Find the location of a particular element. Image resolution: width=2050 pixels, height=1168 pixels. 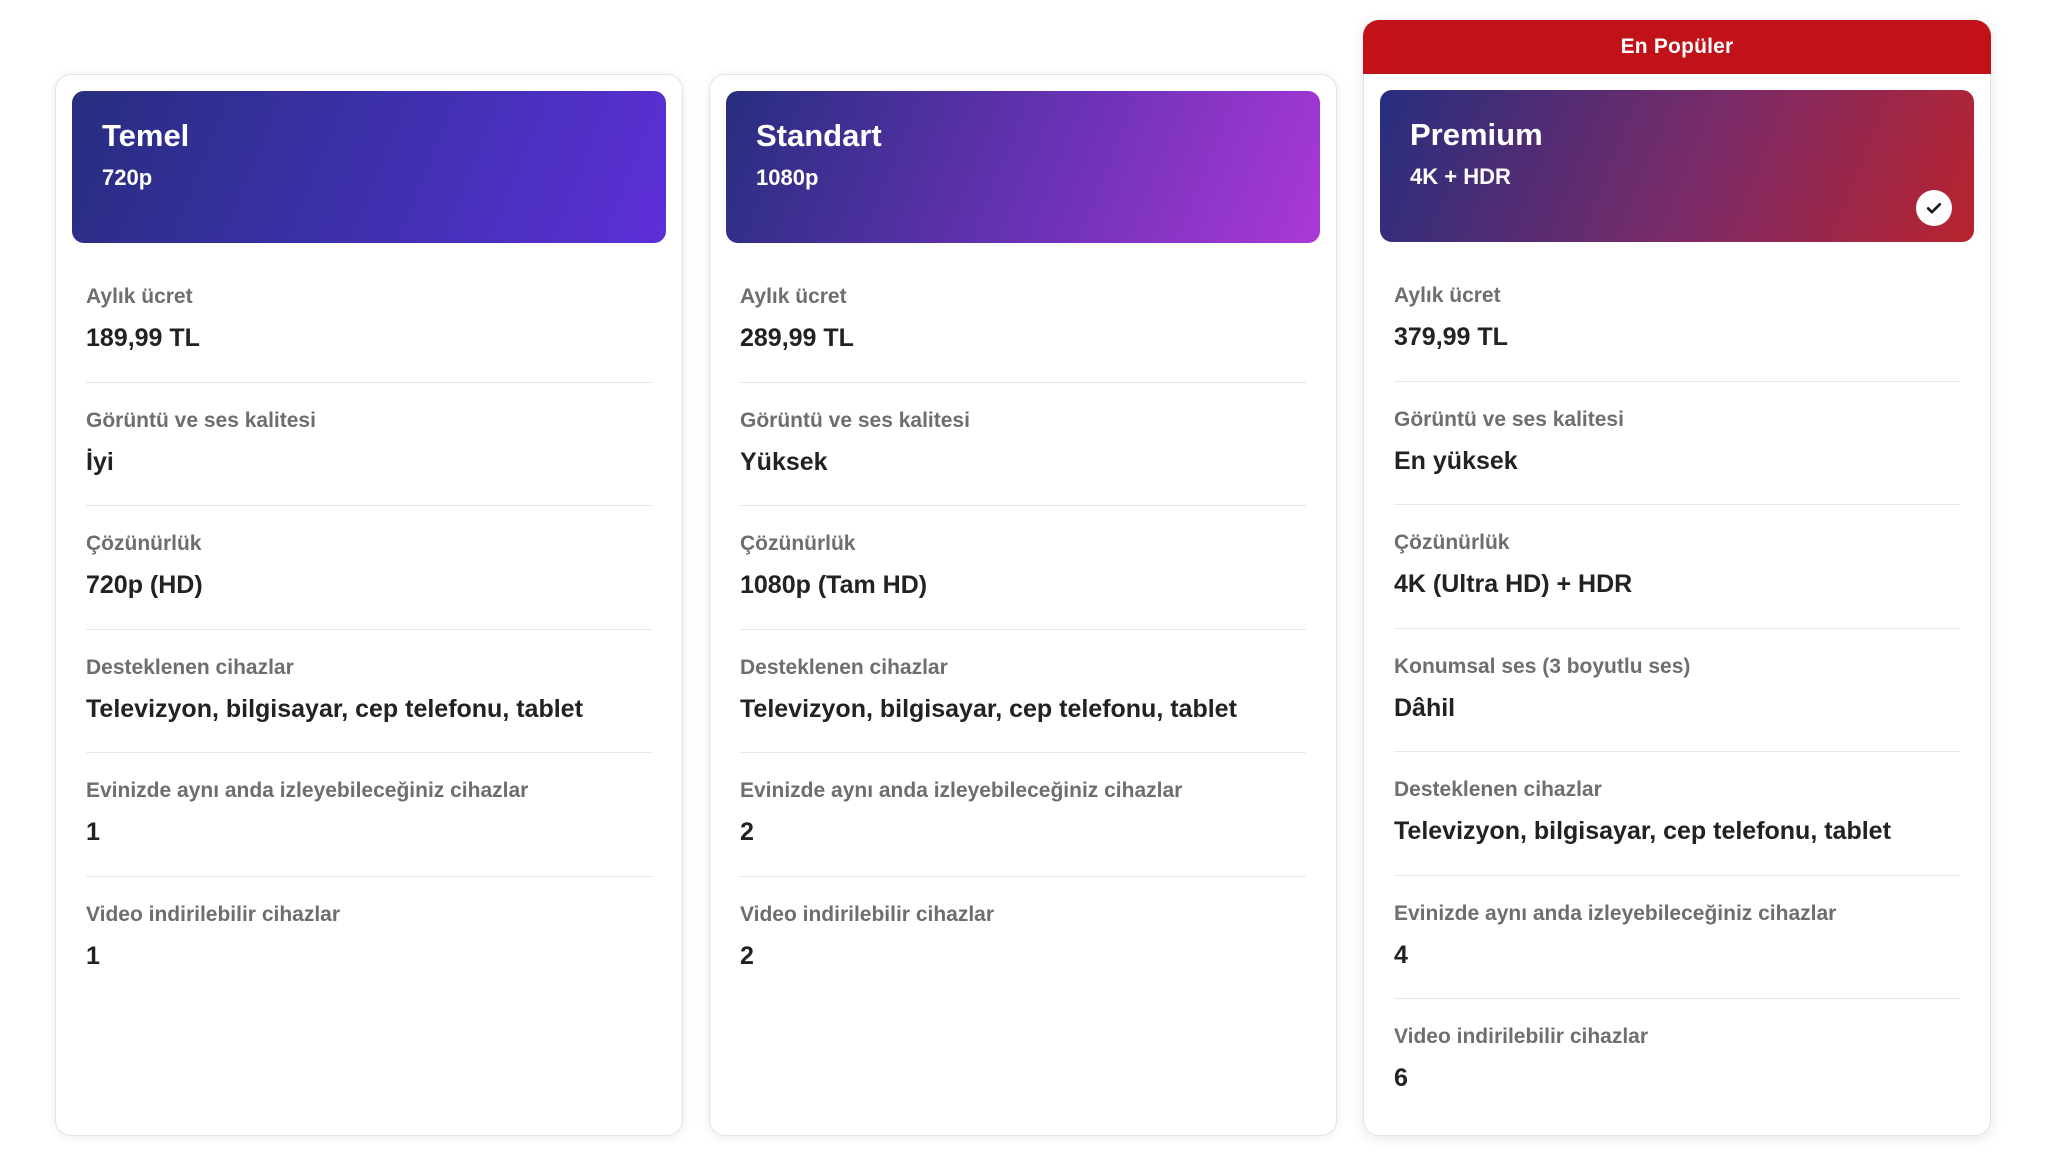

feature-value: 4K (Ultra HD) + HDR is located at coordinates (1513, 584).